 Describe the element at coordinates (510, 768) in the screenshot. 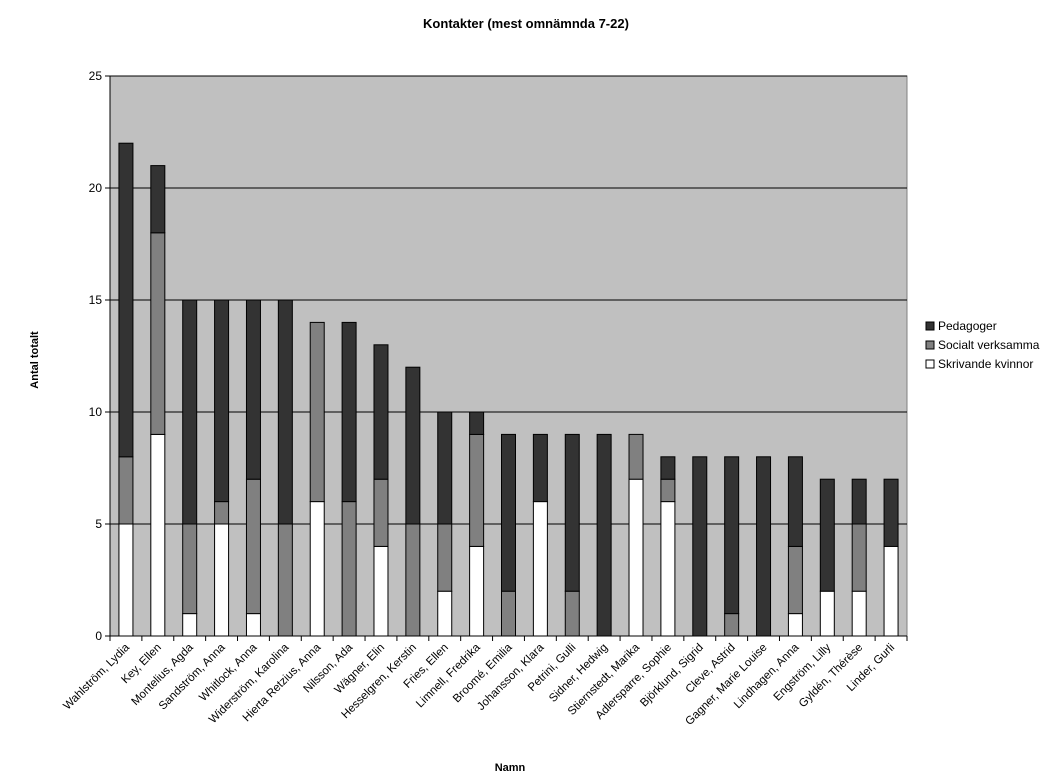

I see `x-axis-title: Namn` at that location.